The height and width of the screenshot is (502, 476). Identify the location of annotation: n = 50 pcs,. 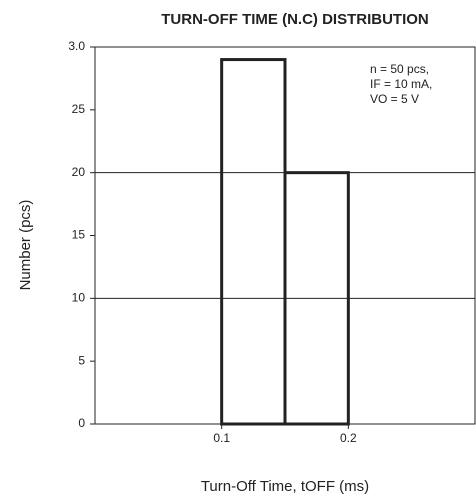
(399, 69).